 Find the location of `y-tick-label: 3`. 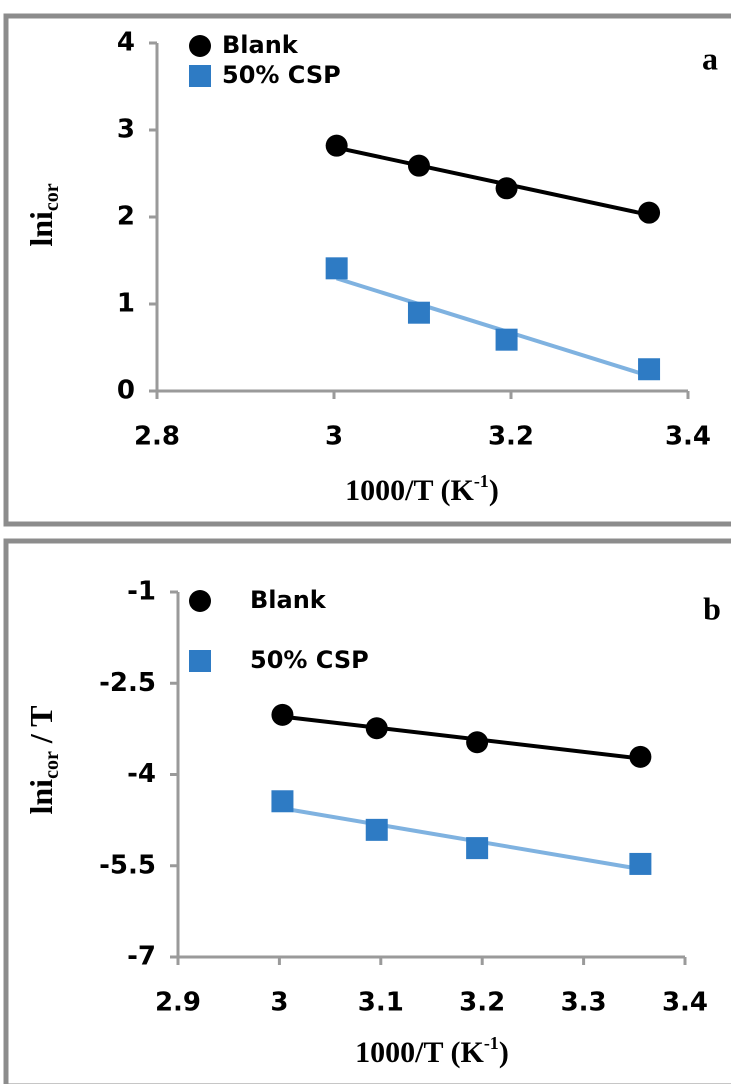

y-tick-label: 3 is located at coordinates (126, 130).